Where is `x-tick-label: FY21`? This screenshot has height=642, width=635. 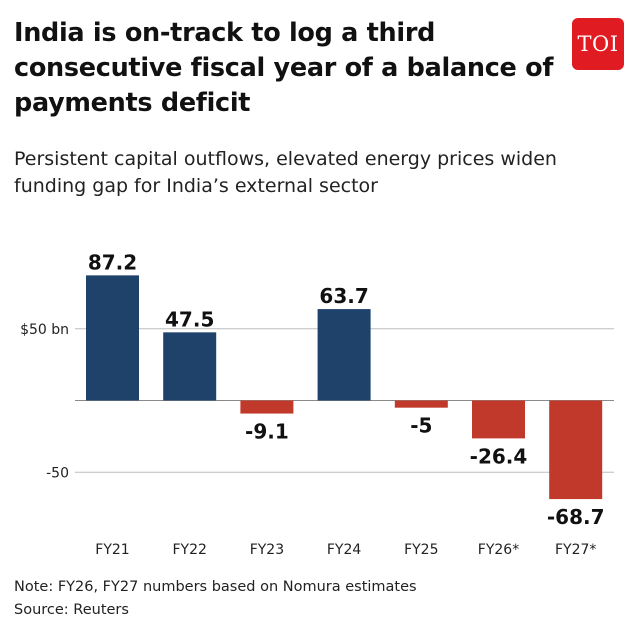 x-tick-label: FY21 is located at coordinates (112, 550).